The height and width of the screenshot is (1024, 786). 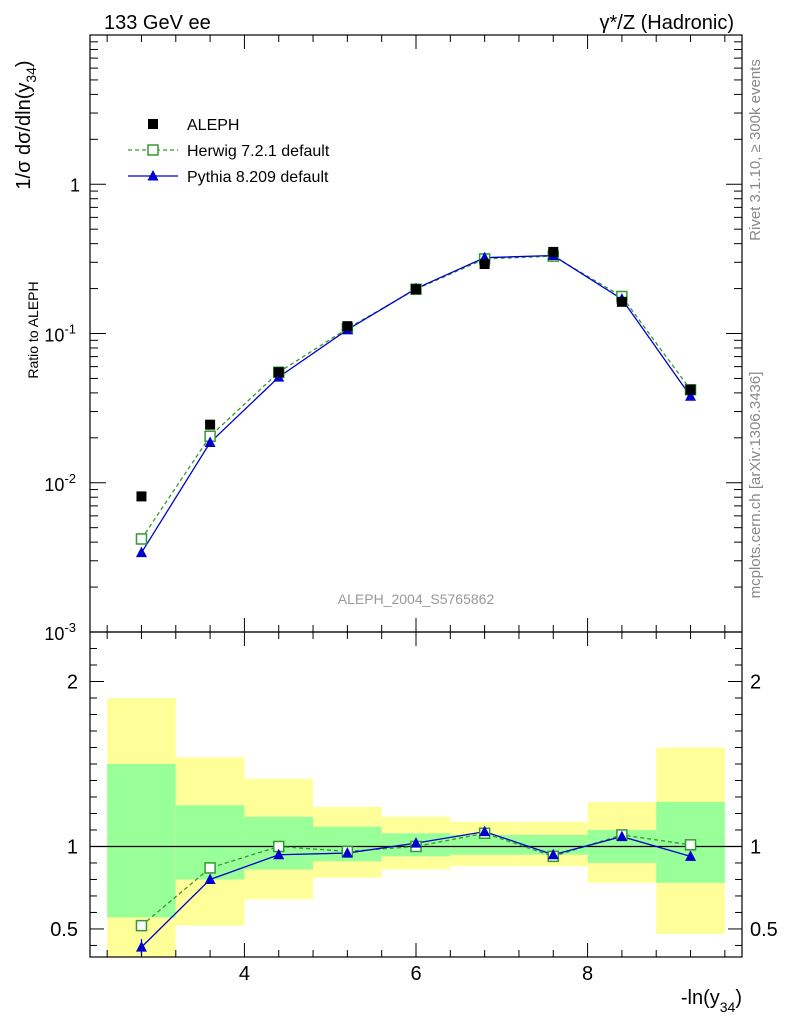 What do you see at coordinates (213, 125) in the screenshot?
I see `legend-label: ALEPH` at bounding box center [213, 125].